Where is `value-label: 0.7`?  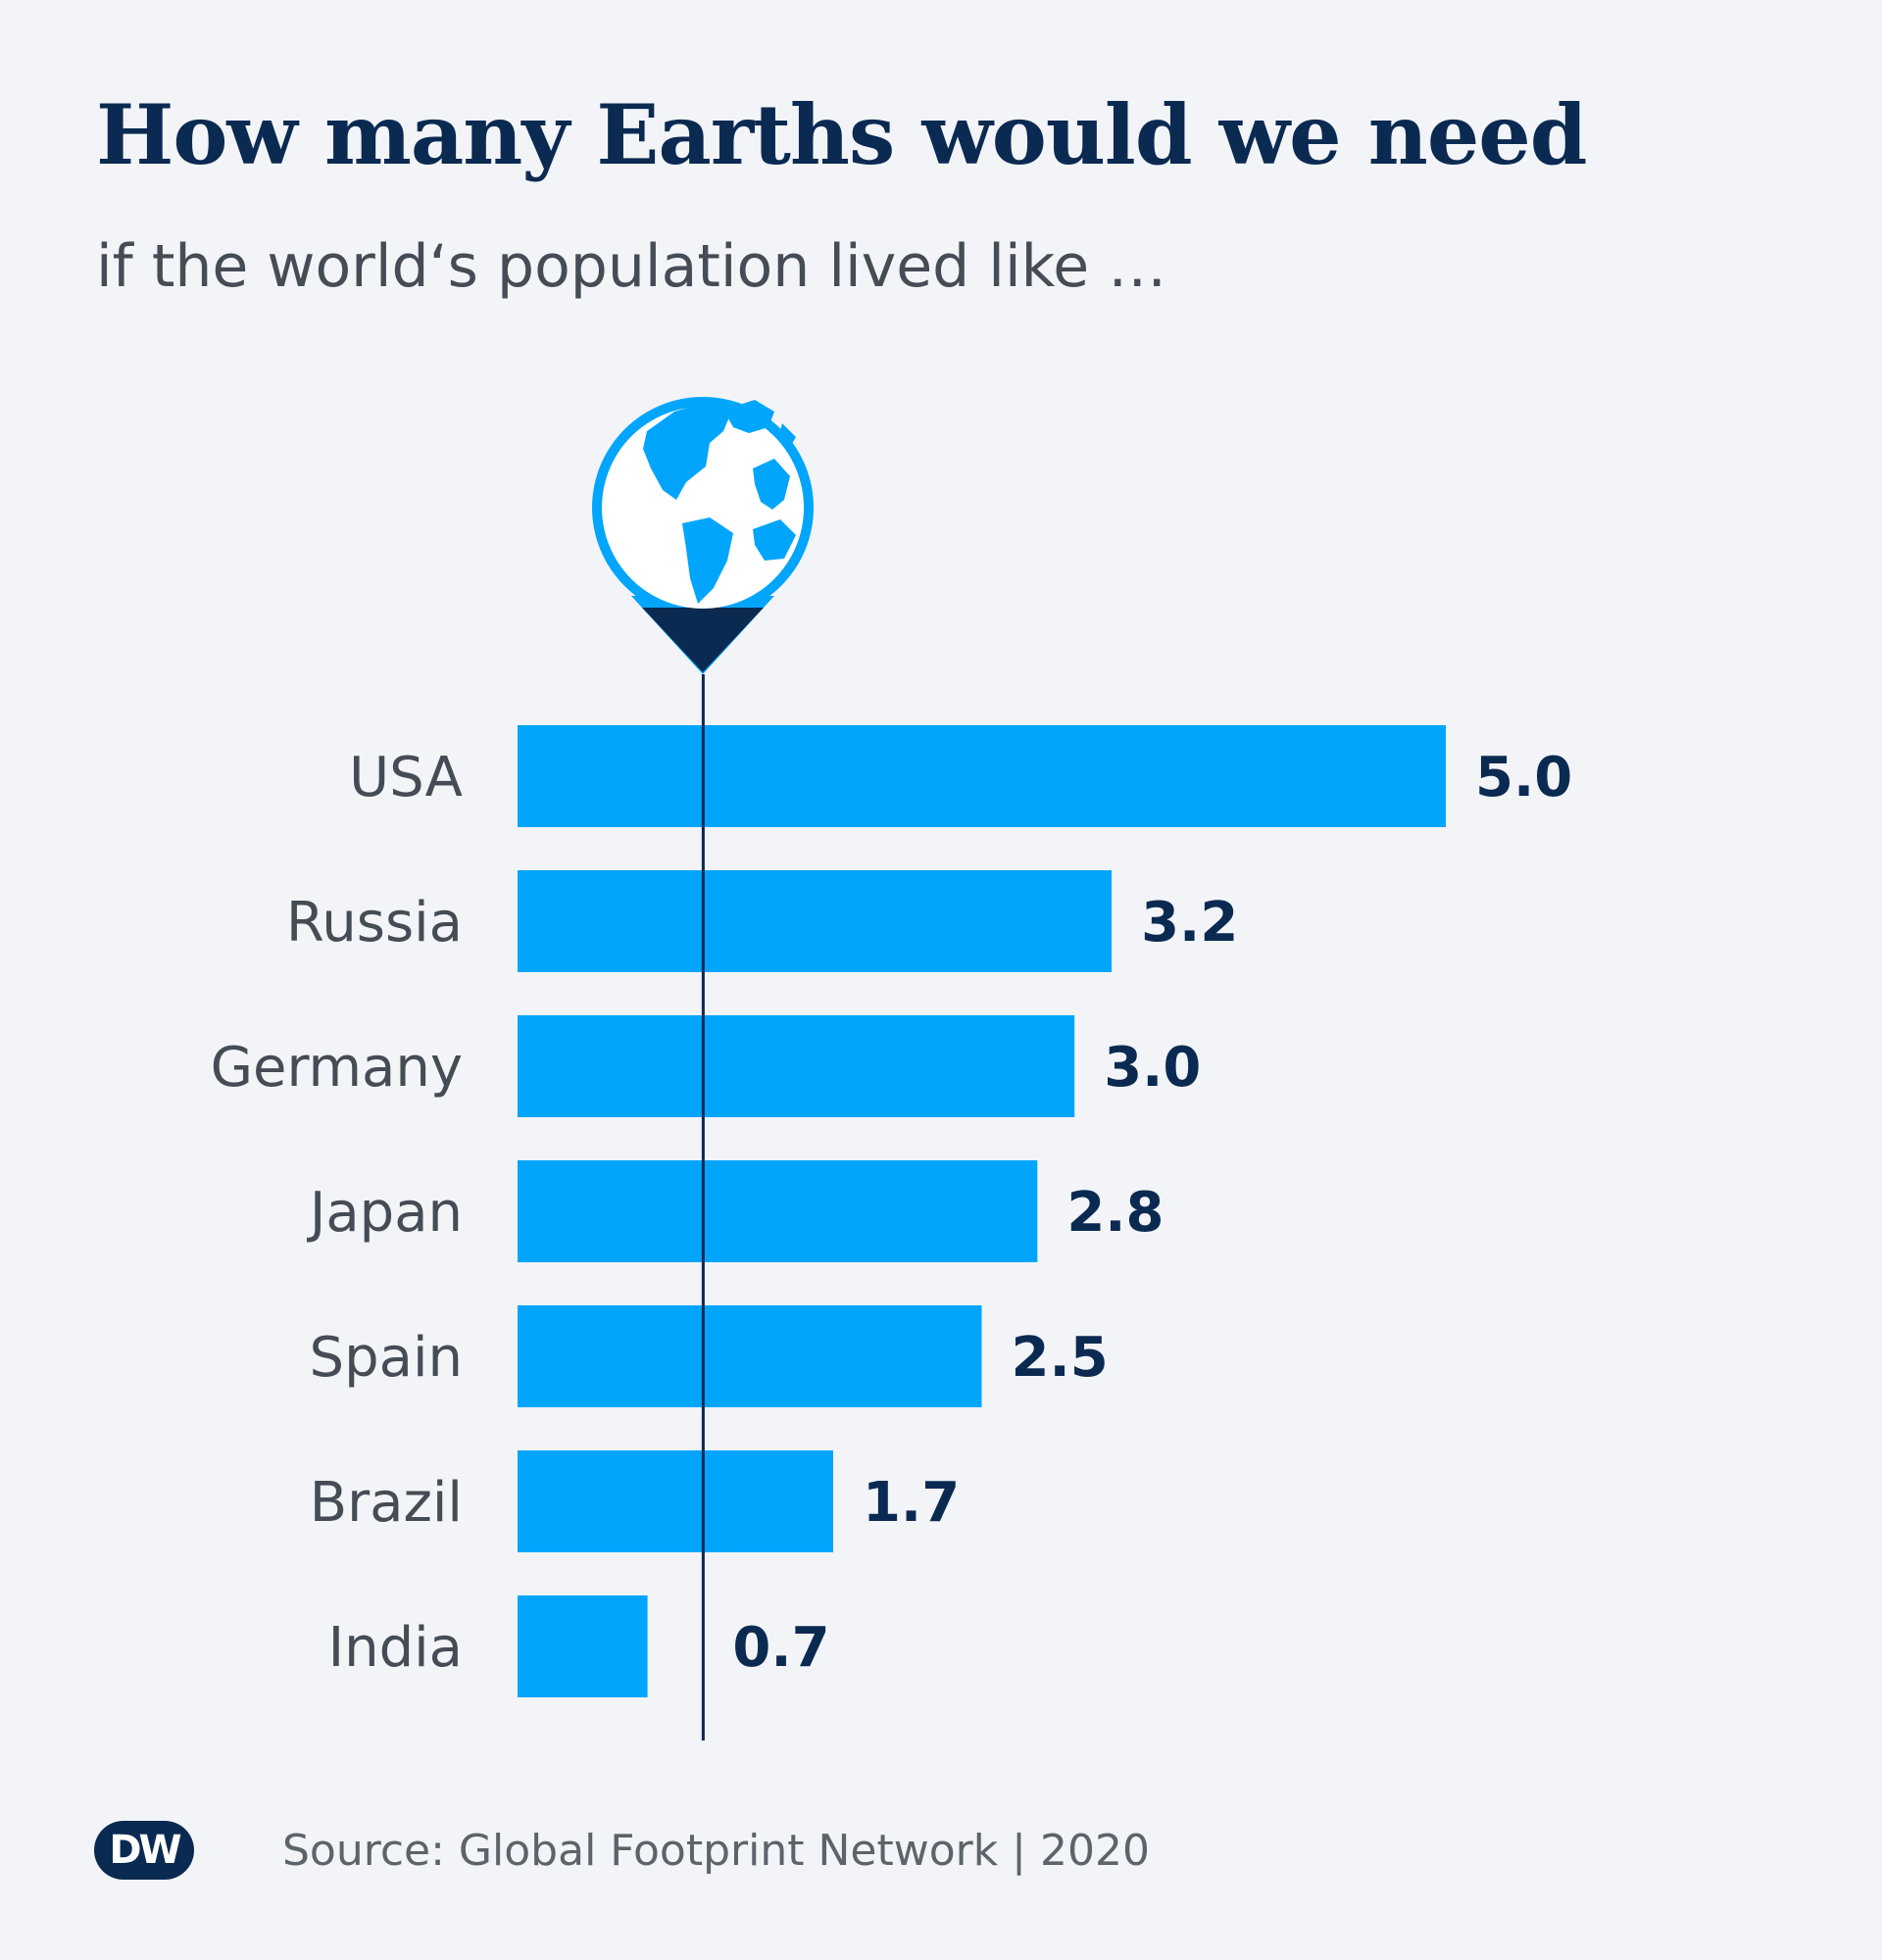
value-label: 0.7 is located at coordinates (781, 1648).